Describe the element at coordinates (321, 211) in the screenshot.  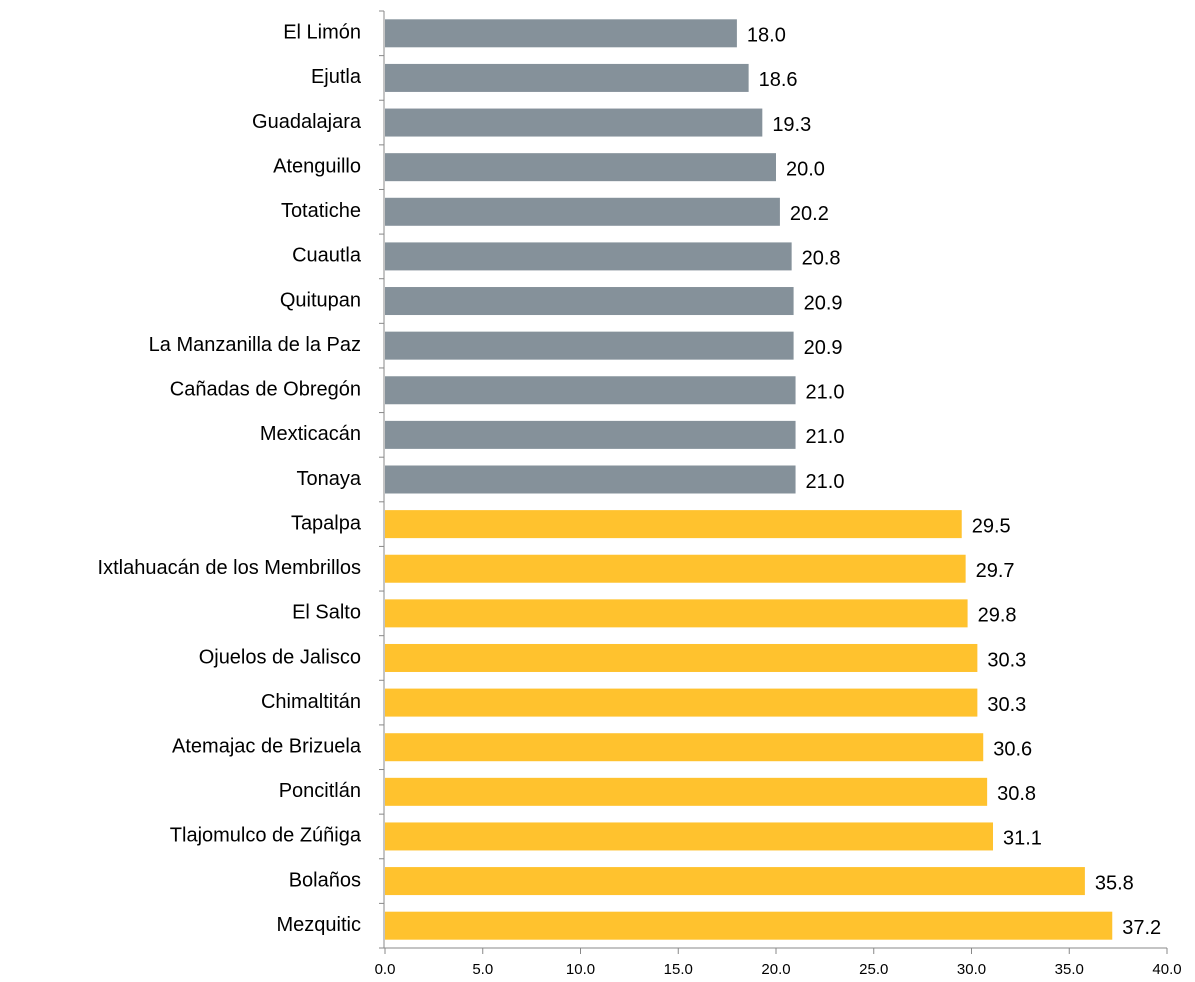
I see `y-tick-label: Totatiche` at that location.